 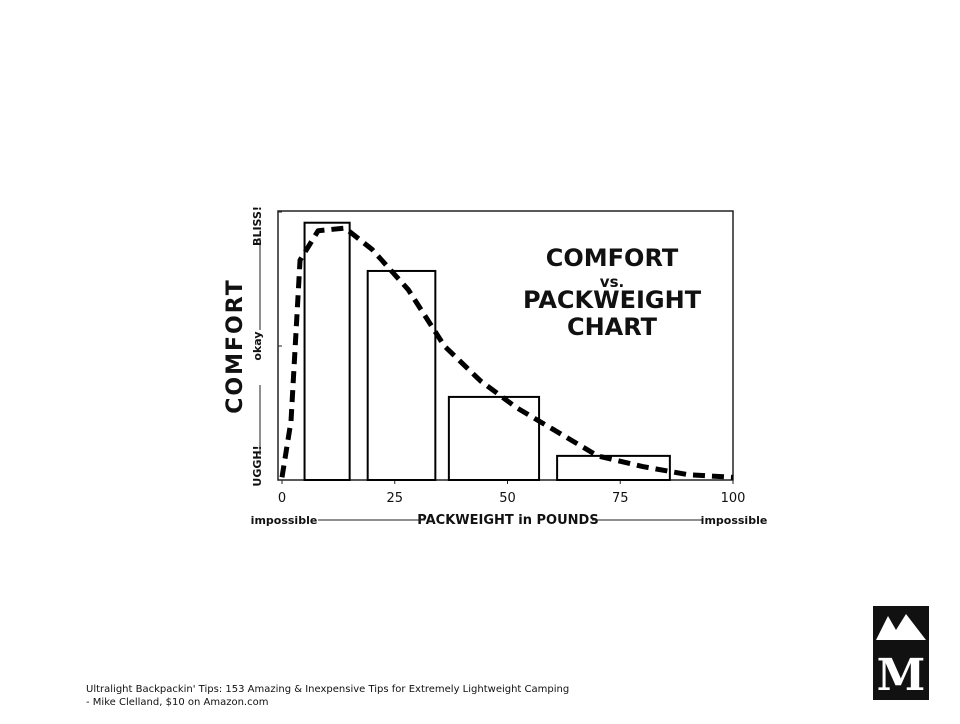 What do you see at coordinates (177, 702) in the screenshot?
I see `caption: - Mike Clelland, $10 on Amazon.com` at bounding box center [177, 702].